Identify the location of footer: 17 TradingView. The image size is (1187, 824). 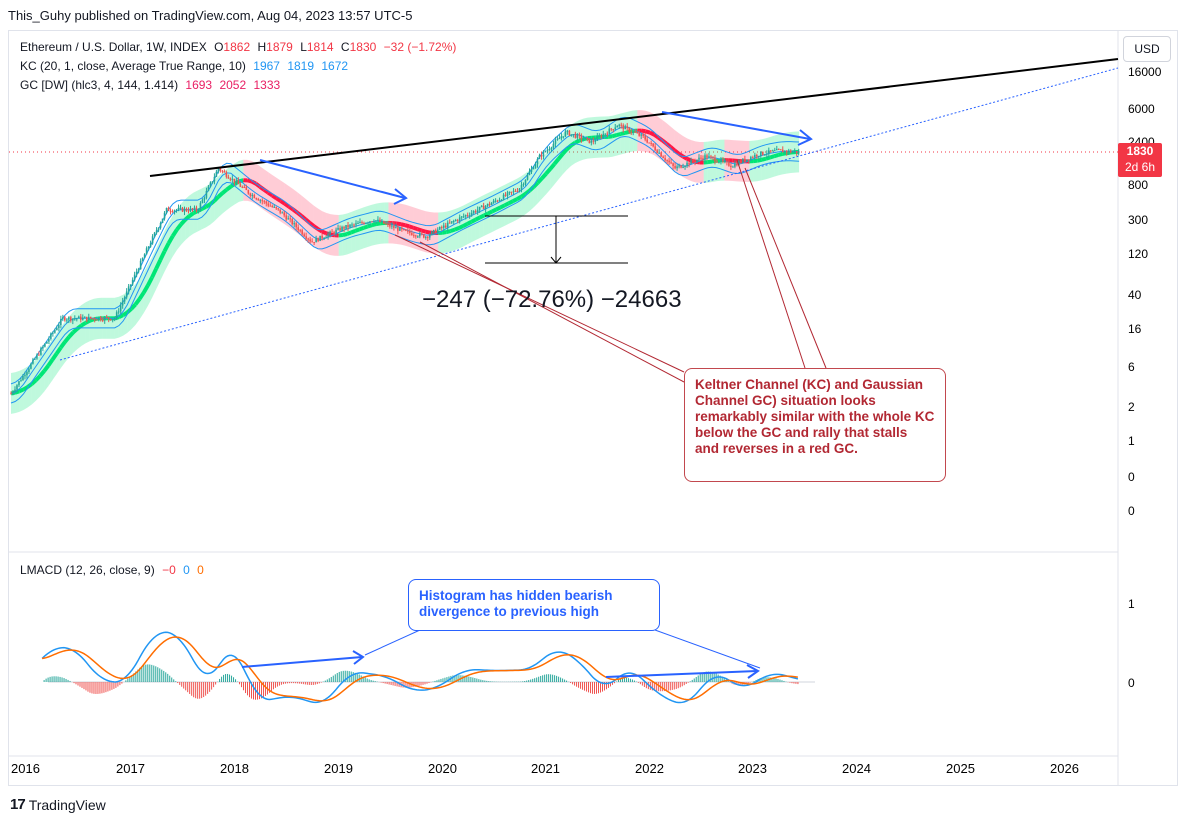
(58, 804).